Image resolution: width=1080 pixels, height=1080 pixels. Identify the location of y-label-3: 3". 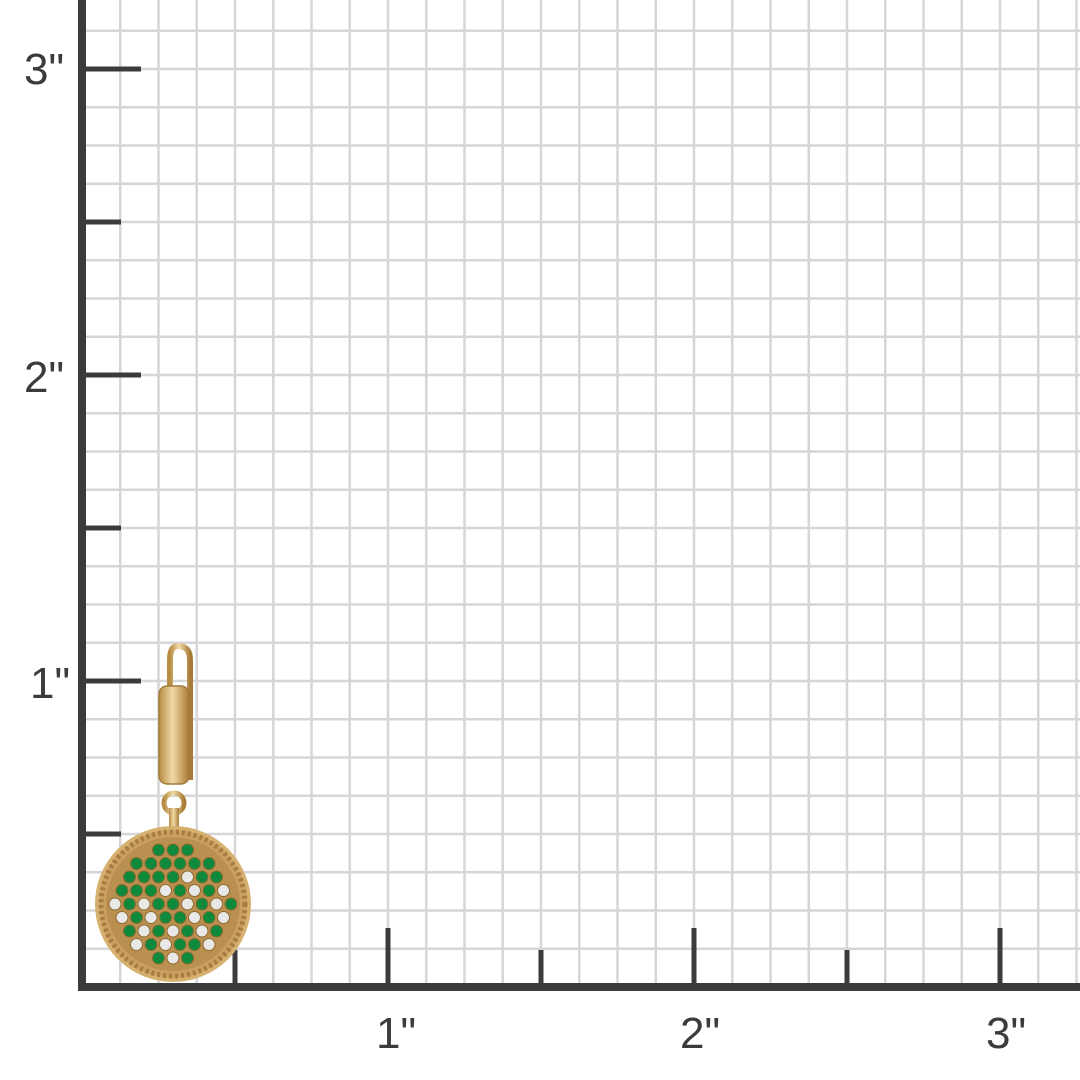
(44, 69).